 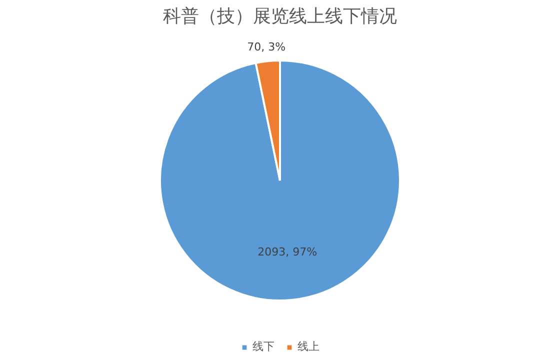 What do you see at coordinates (280, 16) in the screenshot?
I see `chart-title: 科普（技）展览线上线下情况` at bounding box center [280, 16].